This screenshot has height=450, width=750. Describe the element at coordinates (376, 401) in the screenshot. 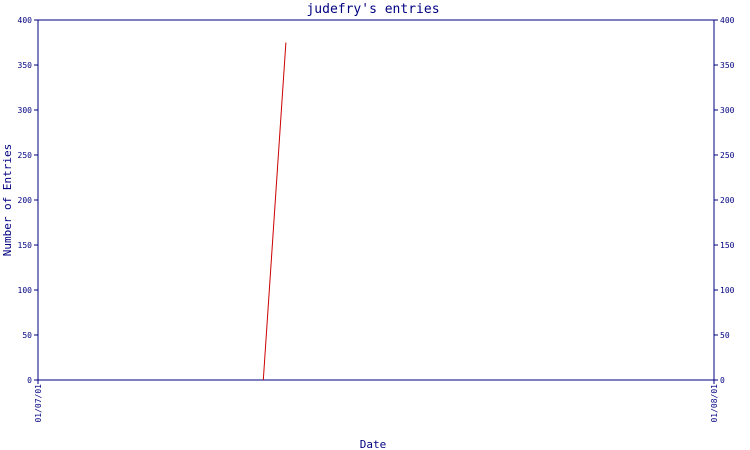

I see `x-axis: 01/07/01 01/08/01` at that location.